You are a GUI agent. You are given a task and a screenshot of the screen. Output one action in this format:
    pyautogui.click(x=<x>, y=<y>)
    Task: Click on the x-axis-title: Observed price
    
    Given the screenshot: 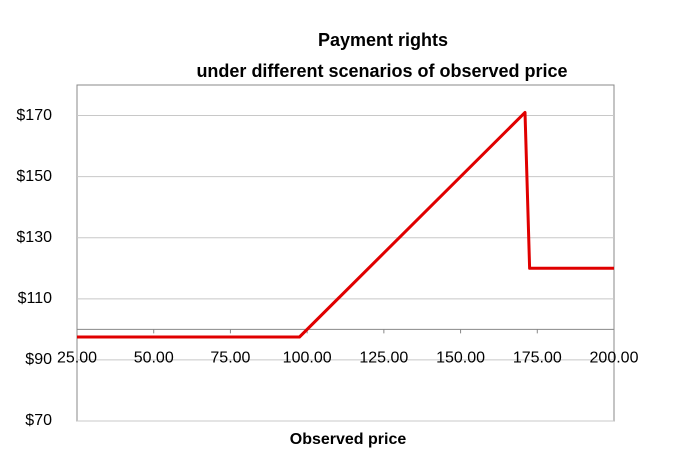 What is the action you would take?
    pyautogui.click(x=348, y=439)
    